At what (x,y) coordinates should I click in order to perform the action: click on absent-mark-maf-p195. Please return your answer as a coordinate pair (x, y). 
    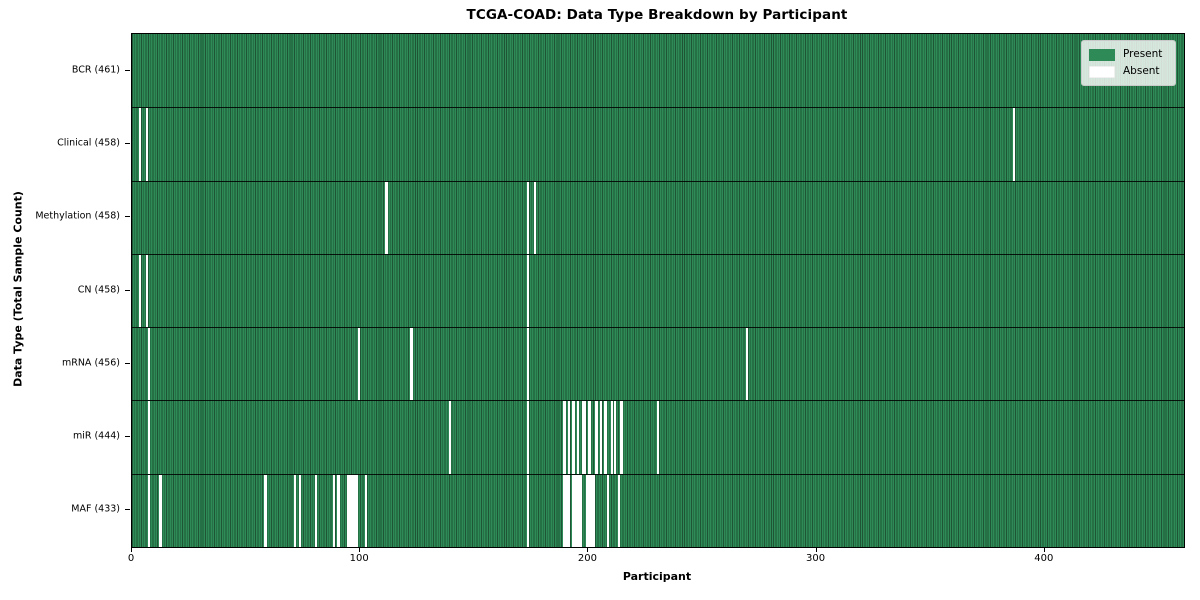
    Looking at the image, I should click on (578, 510).